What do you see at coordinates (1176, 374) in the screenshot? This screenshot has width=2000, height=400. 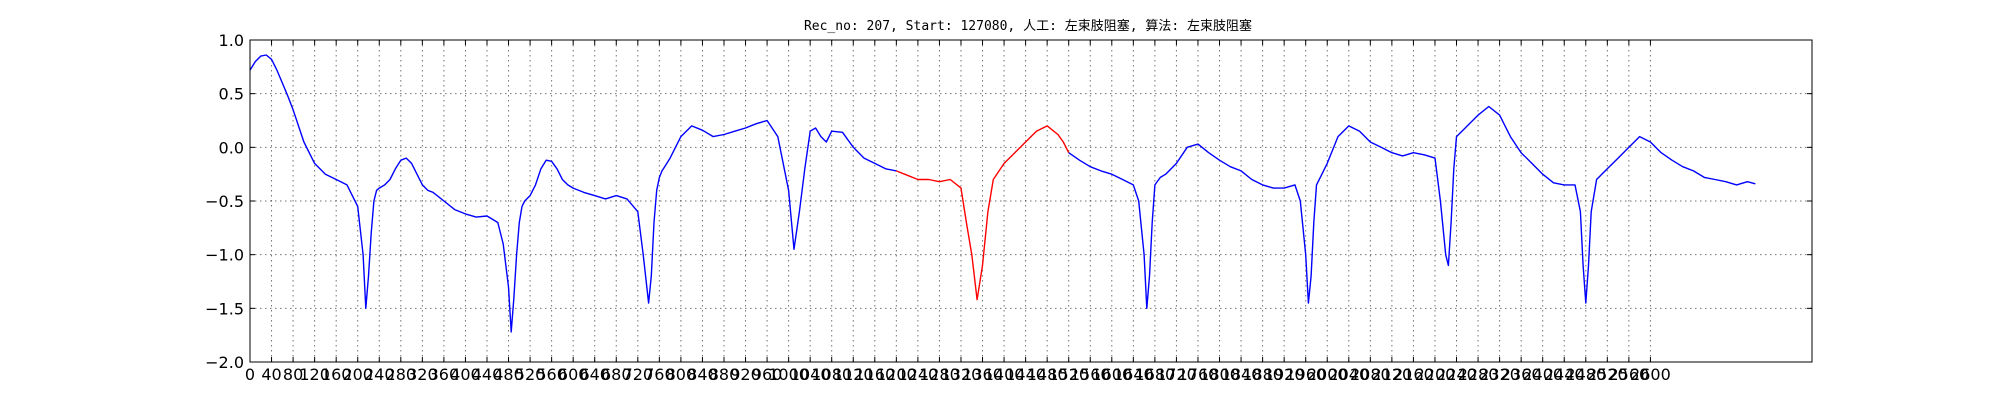 I see `x-tick-label: 1720` at bounding box center [1176, 374].